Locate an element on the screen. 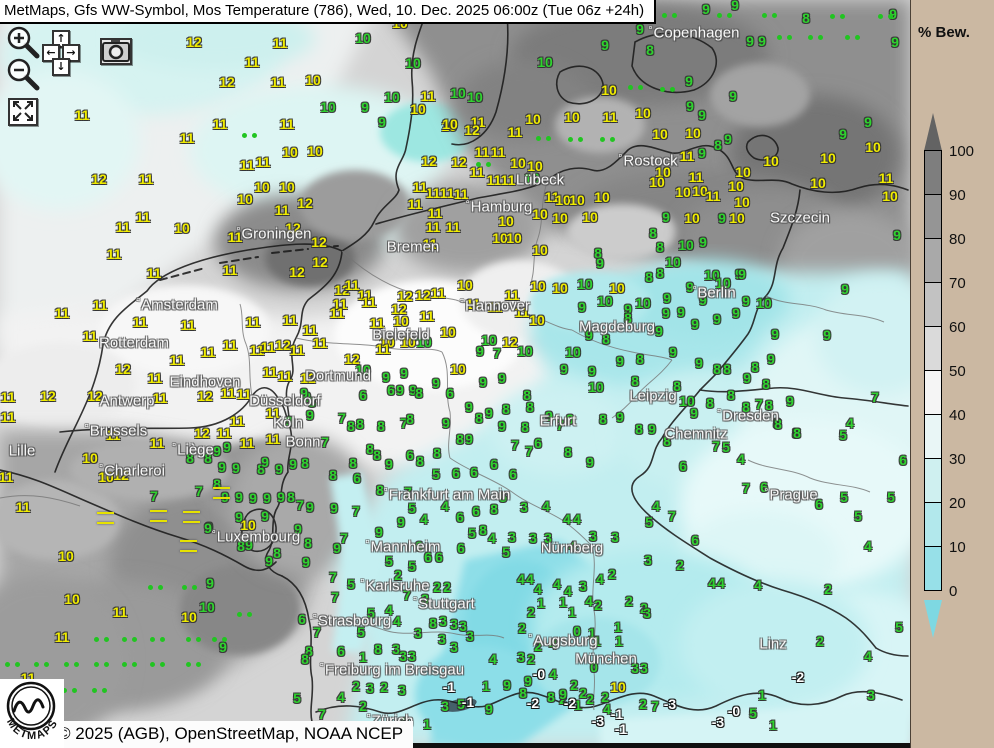  zoom-out-button is located at coordinates (24, 75).